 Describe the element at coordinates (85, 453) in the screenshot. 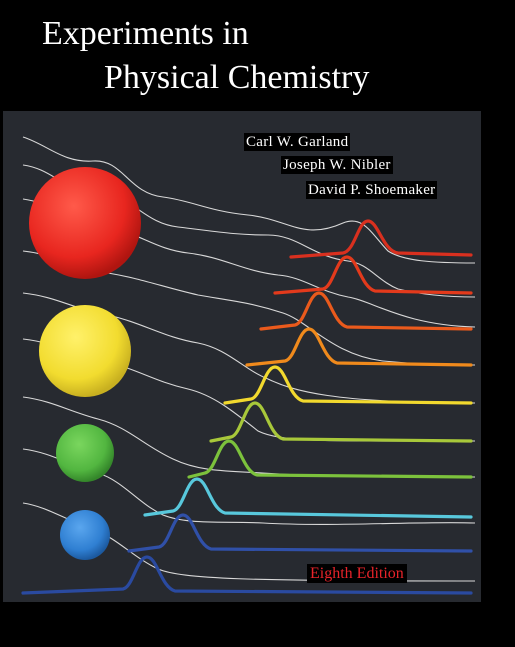

I see `green-sphere` at that location.